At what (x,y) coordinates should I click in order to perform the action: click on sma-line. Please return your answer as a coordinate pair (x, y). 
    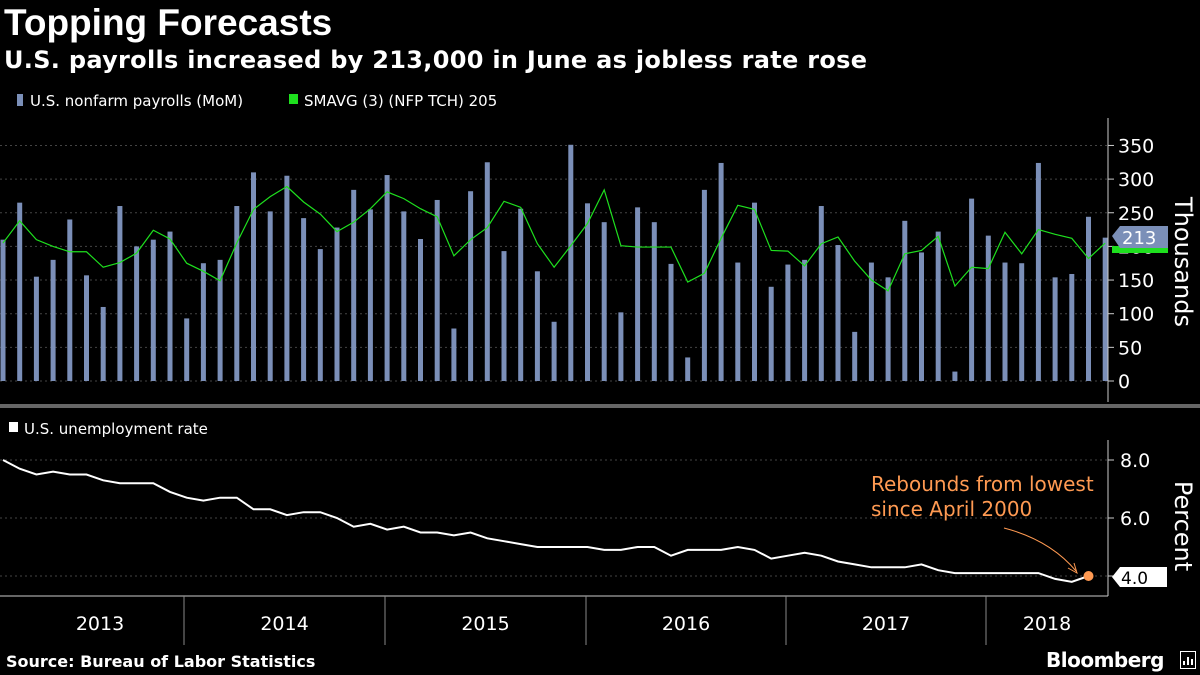
    Looking at the image, I should click on (554, 238).